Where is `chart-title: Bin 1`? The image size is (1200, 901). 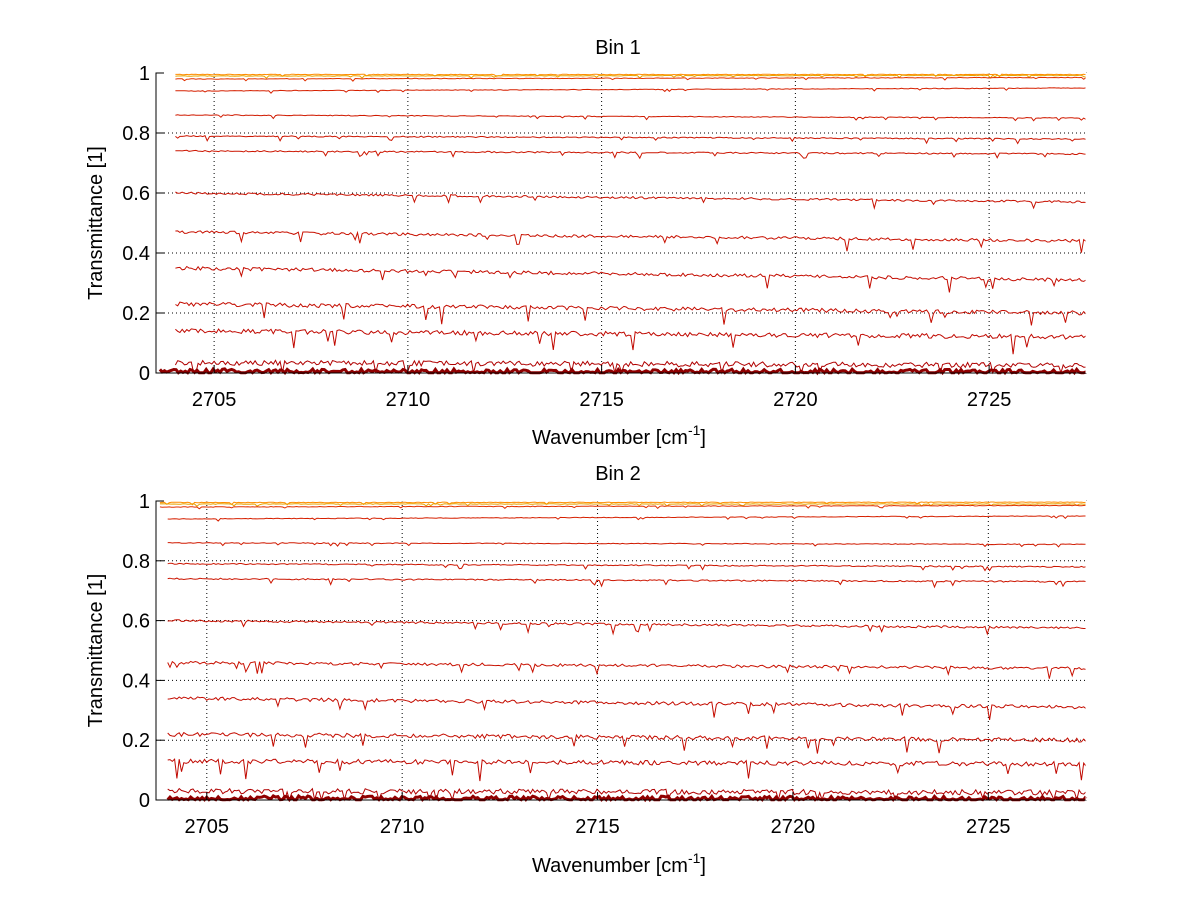
chart-title: Bin 1 is located at coordinates (618, 48).